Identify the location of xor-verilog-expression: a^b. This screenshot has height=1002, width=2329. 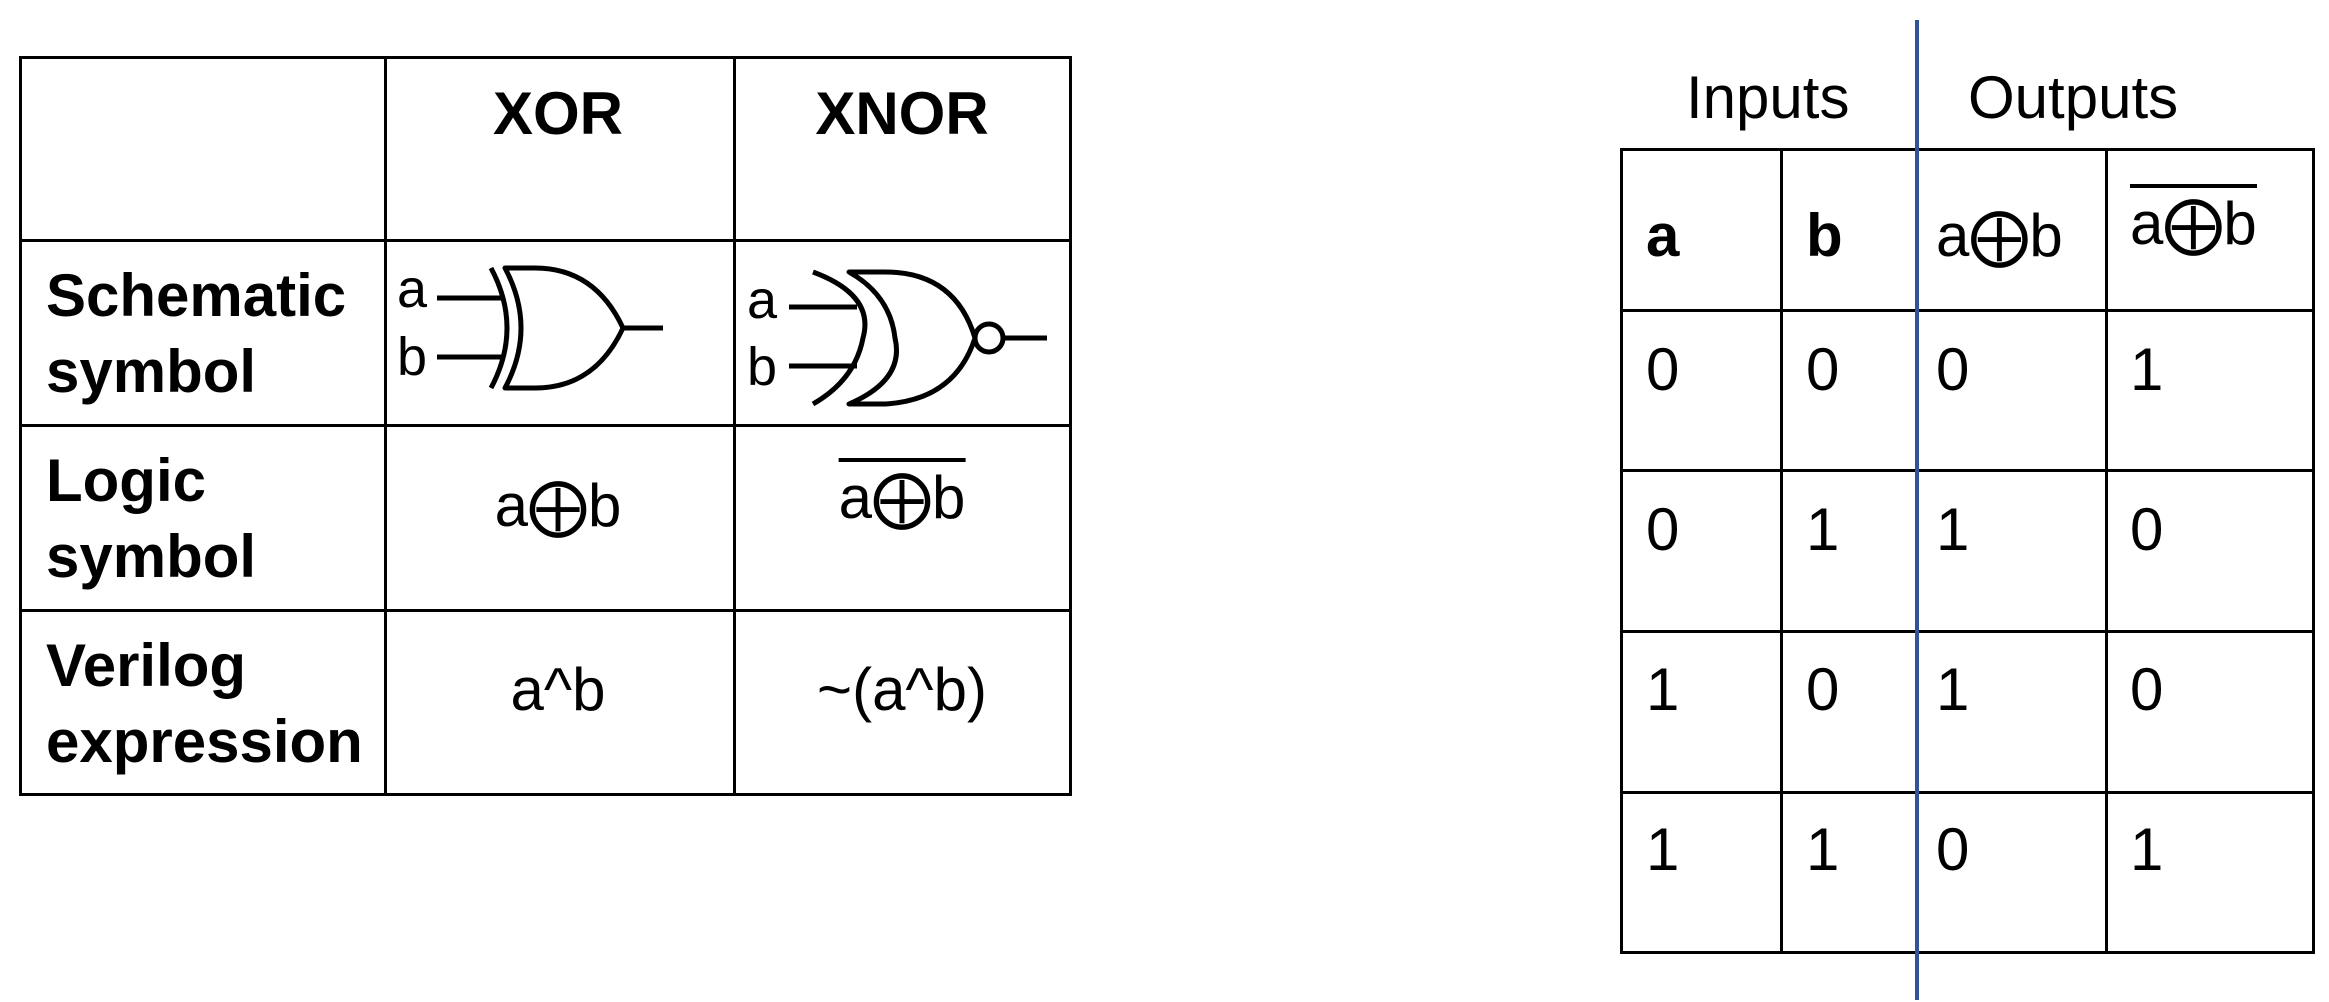
(558, 689).